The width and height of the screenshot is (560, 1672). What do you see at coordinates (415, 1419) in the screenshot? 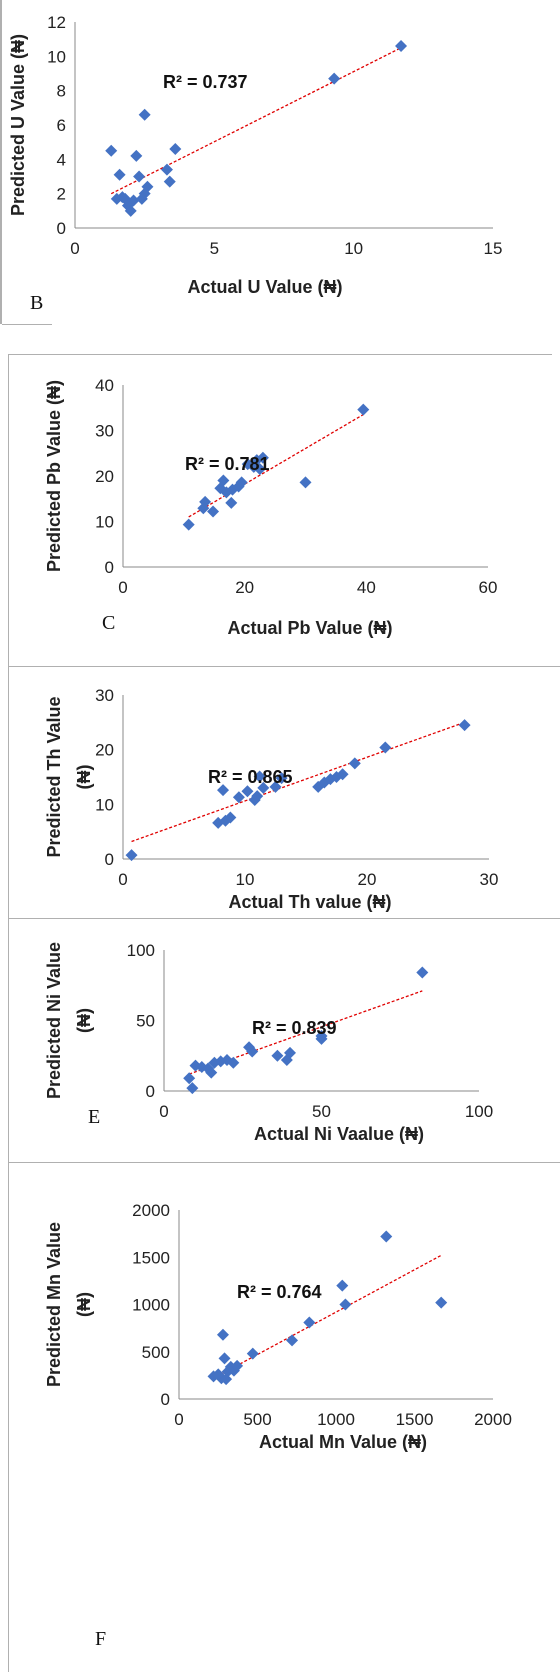
I see `x-tick-label: 1500` at bounding box center [415, 1419].